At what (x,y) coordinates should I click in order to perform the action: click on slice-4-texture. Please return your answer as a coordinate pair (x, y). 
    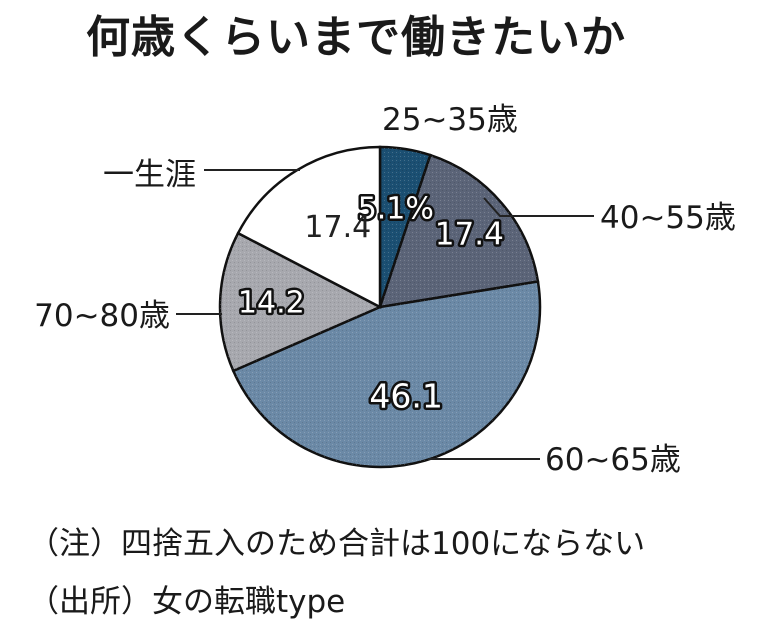
    Looking at the image, I should click on (300, 302).